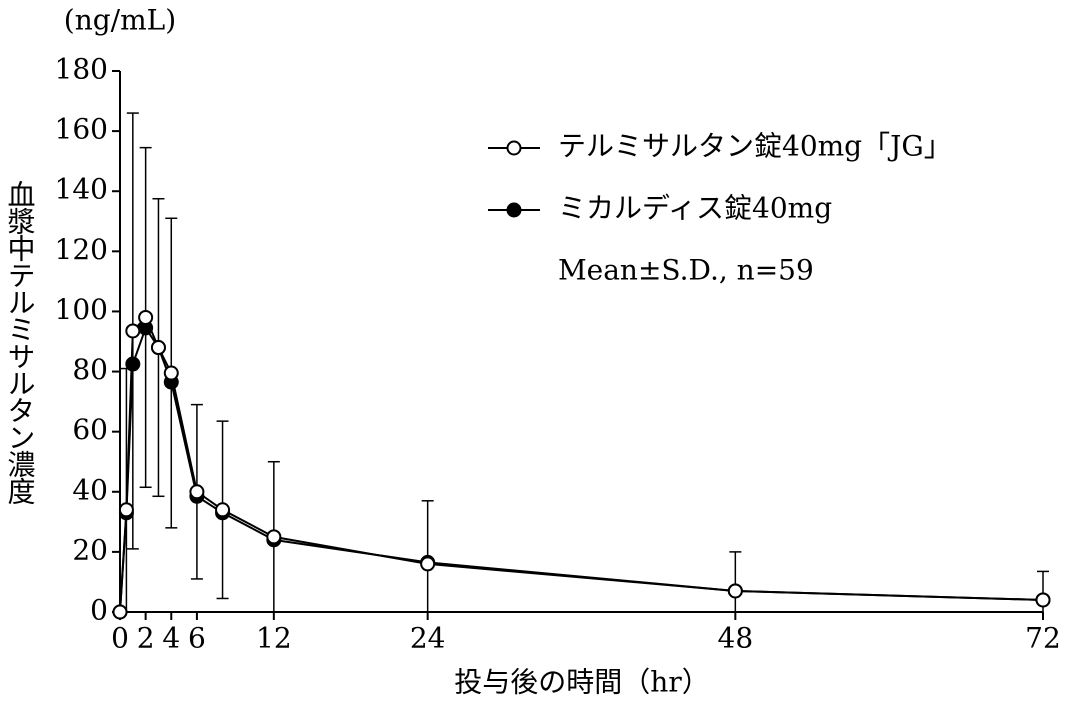 Image resolution: width=1065 pixels, height=703 pixels. Describe the element at coordinates (197, 638) in the screenshot. I see `x-tick-label: 6` at that location.